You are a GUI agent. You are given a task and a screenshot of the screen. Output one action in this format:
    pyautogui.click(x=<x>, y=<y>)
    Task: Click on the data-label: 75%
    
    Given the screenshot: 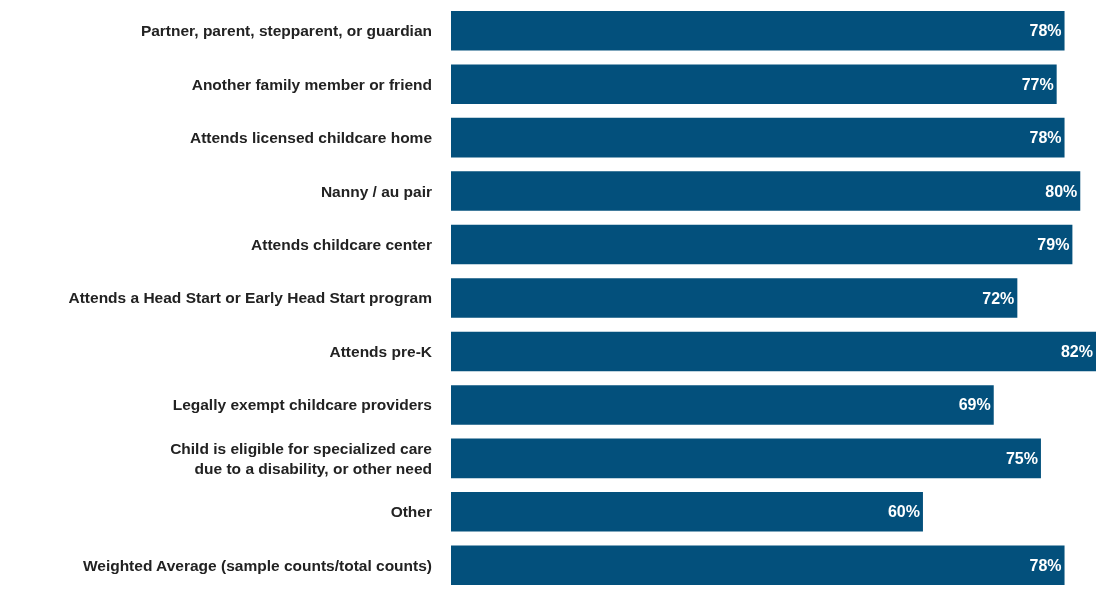 What is the action you would take?
    pyautogui.click(x=1021, y=458)
    